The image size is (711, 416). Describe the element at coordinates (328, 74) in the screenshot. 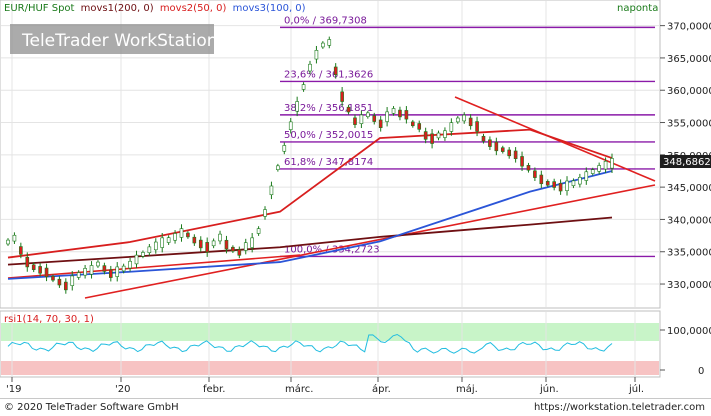

I see `fib-label: 23,6% / 361,3626` at that location.